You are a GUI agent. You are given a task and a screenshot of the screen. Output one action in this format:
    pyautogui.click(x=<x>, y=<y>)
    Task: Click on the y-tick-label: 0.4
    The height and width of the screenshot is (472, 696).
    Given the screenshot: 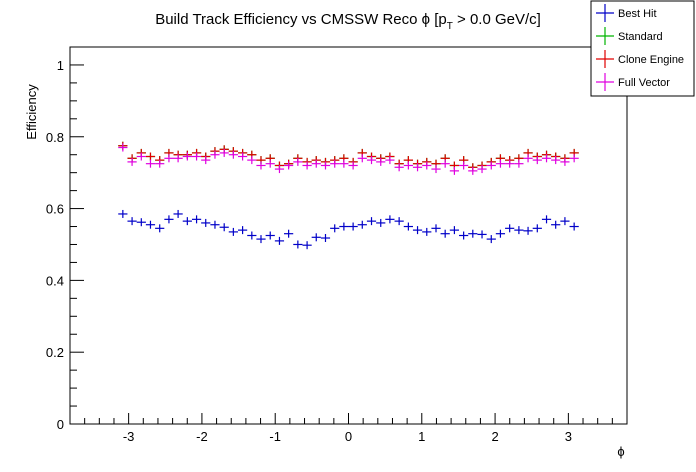 What is the action you would take?
    pyautogui.click(x=55, y=280)
    